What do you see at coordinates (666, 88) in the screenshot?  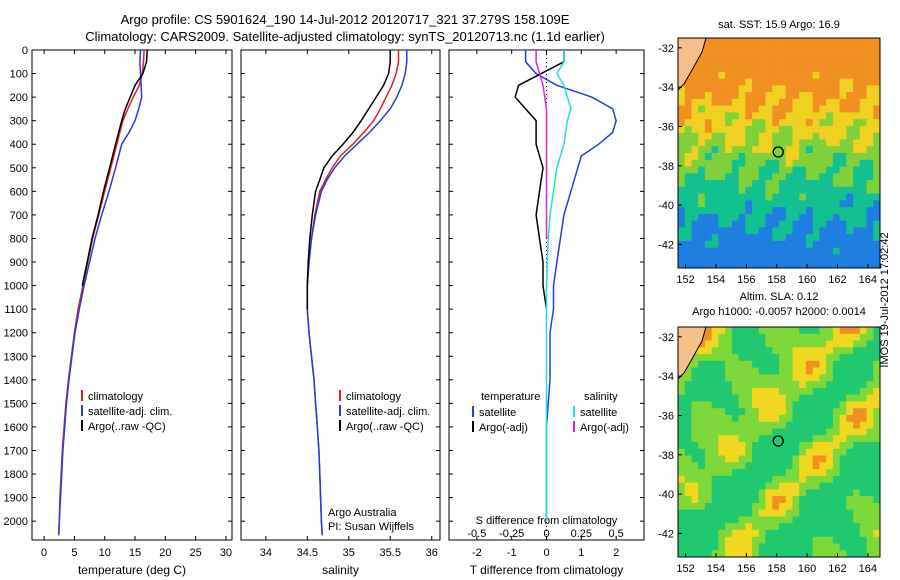 I see `y-tick-label: -34` at bounding box center [666, 88].